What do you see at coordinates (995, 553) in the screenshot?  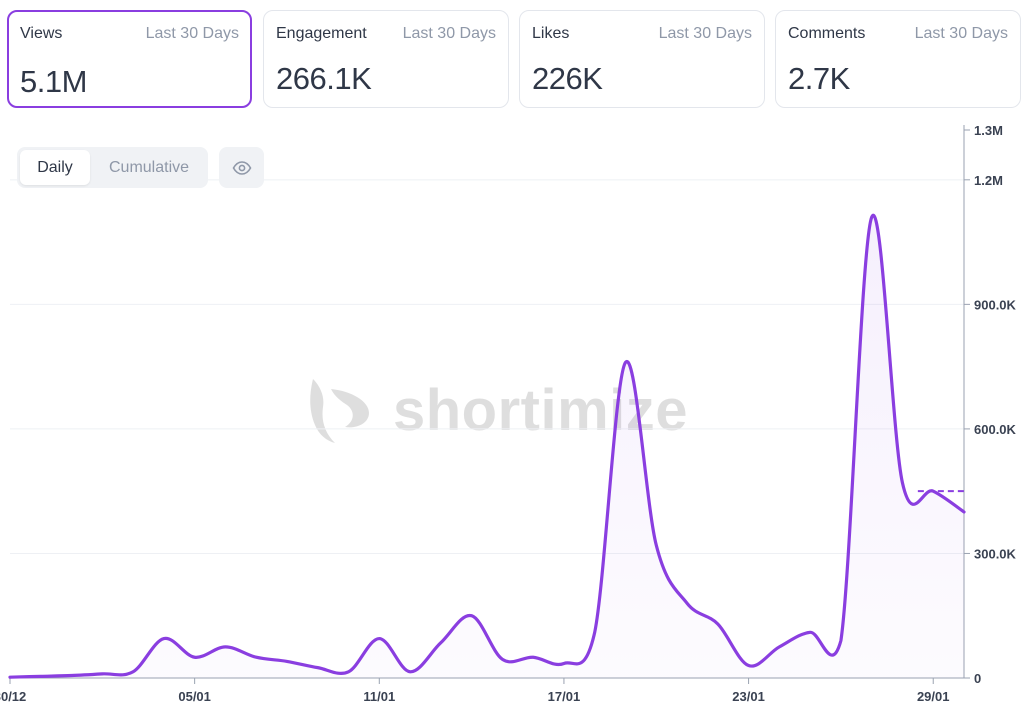 I see `y-tick-label: 300.0K` at bounding box center [995, 553].